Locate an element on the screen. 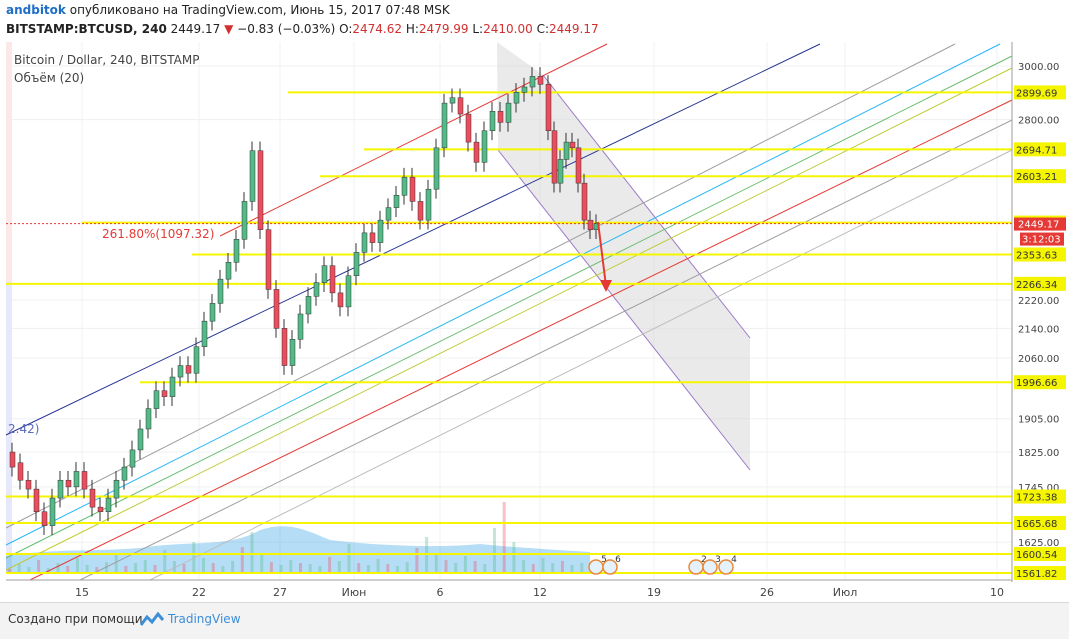 The width and height of the screenshot is (1069, 639). price-tick-label: 2140.00 is located at coordinates (1038, 329).